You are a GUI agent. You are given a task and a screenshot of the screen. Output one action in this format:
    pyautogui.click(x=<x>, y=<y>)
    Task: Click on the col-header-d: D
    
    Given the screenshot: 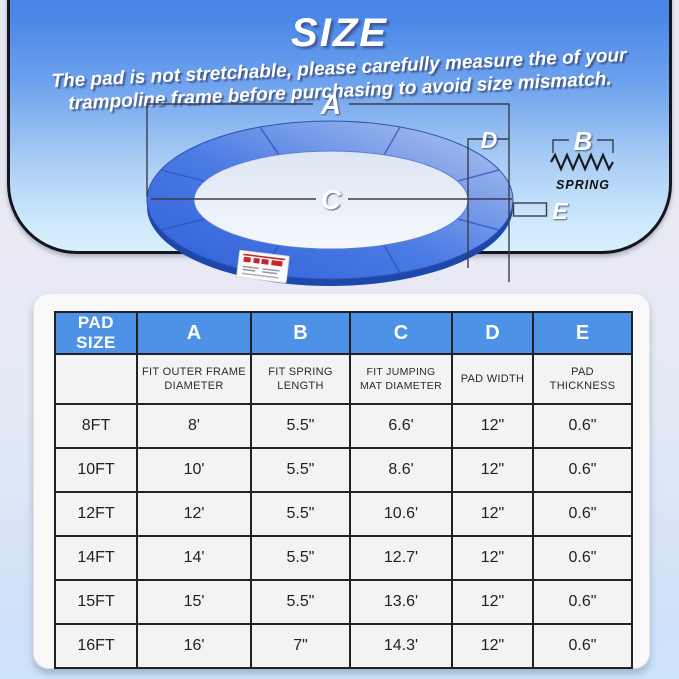 What is the action you would take?
    pyautogui.click(x=492, y=333)
    